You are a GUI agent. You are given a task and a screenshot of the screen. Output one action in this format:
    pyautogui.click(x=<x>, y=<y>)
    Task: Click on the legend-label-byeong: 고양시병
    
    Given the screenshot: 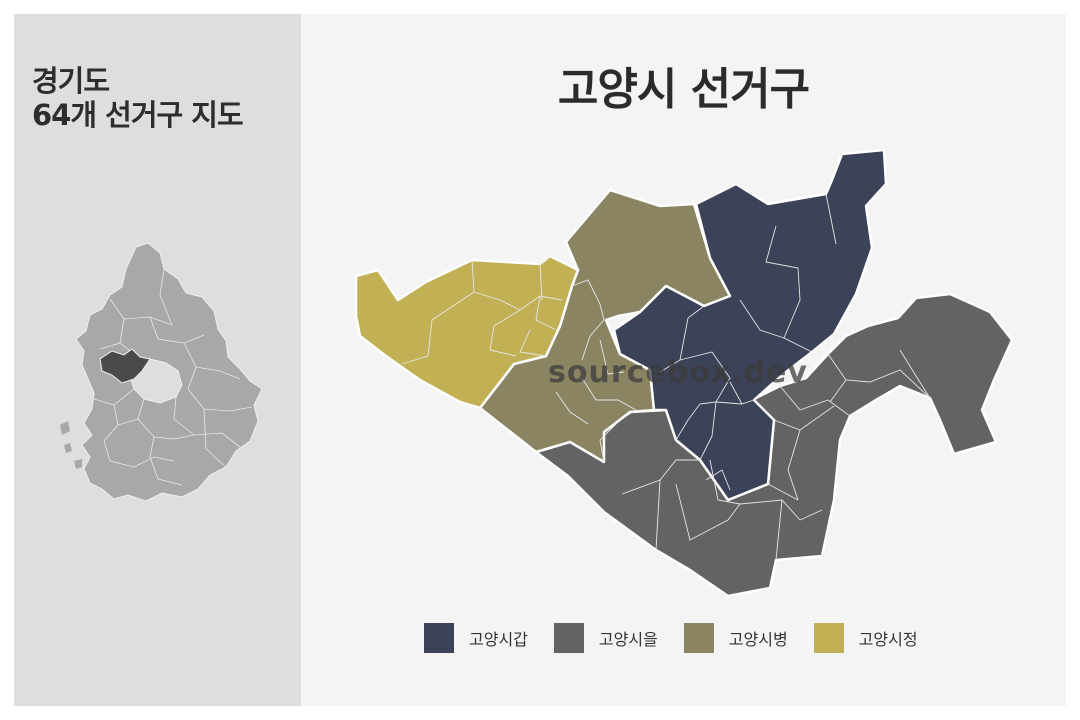 What is the action you would take?
    pyautogui.click(x=758, y=639)
    